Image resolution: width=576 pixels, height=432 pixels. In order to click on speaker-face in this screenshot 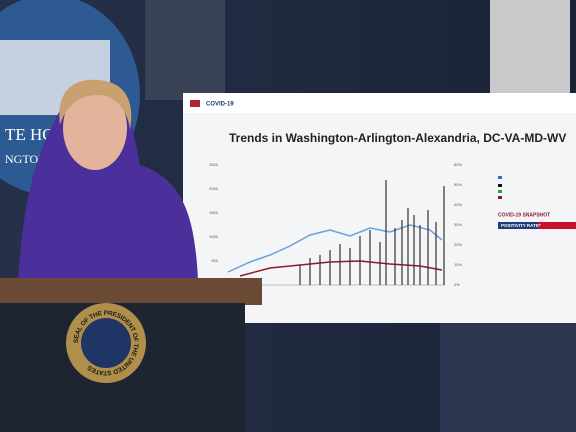, I will do `click(95, 128)`.